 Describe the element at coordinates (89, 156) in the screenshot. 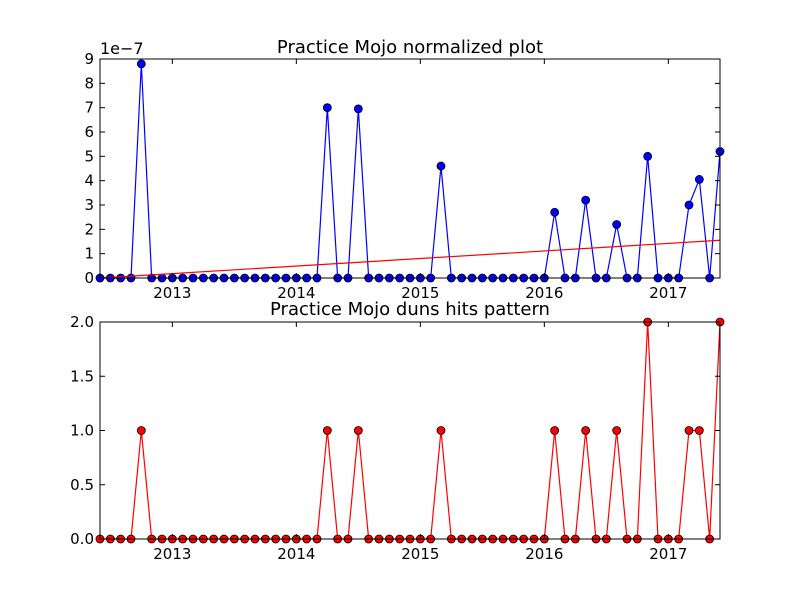

I see `y-tick-label: 5` at that location.